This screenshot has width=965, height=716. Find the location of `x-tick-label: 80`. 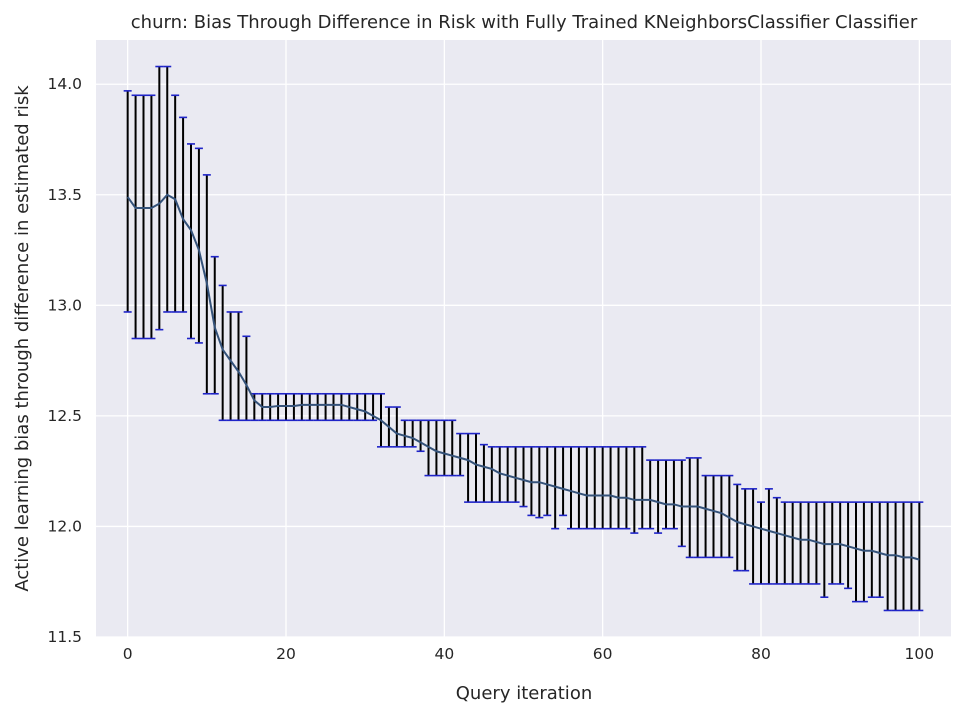

x-tick-label: 80 is located at coordinates (761, 654).